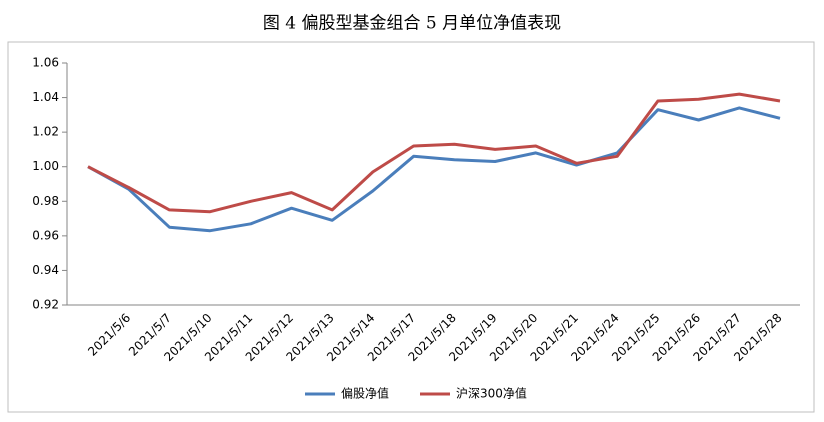 This screenshot has width=824, height=422. I want to click on y-tick-label: 0.96, so click(45, 235).